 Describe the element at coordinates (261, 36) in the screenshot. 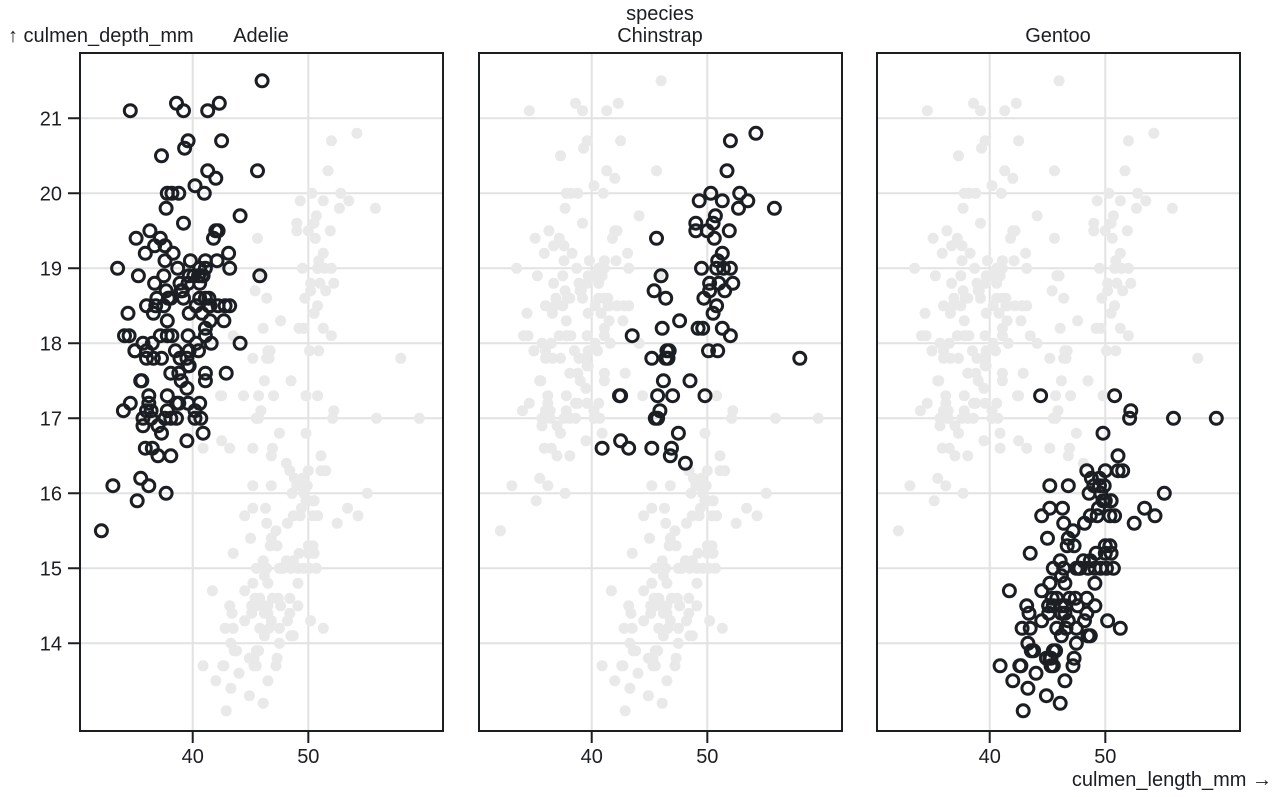

I see `facet-label-adelie: Adelie` at that location.